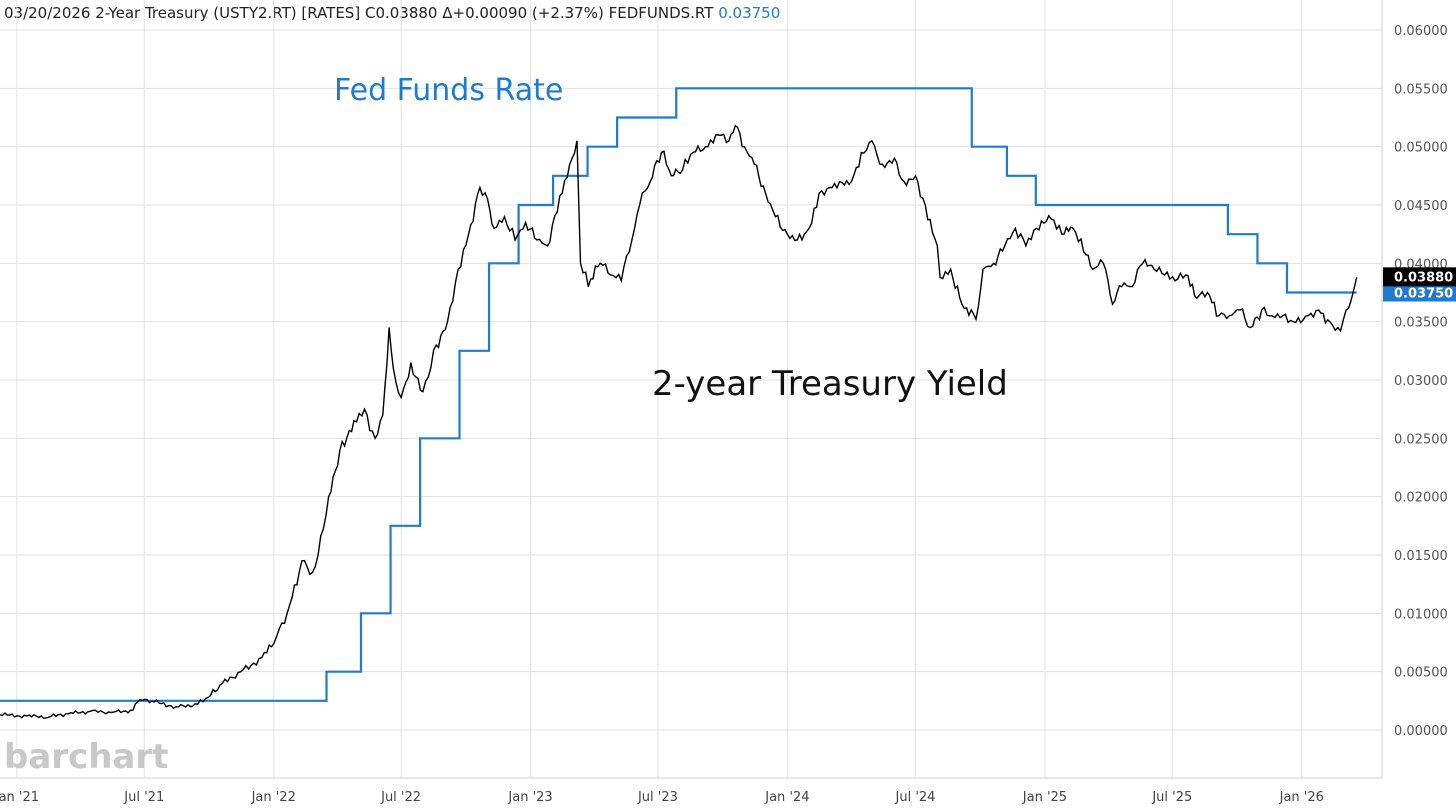 This screenshot has width=1456, height=810. What do you see at coordinates (661, 13) in the screenshot?
I see `header-compare-symbol: FEDFUNDS.RT` at bounding box center [661, 13].